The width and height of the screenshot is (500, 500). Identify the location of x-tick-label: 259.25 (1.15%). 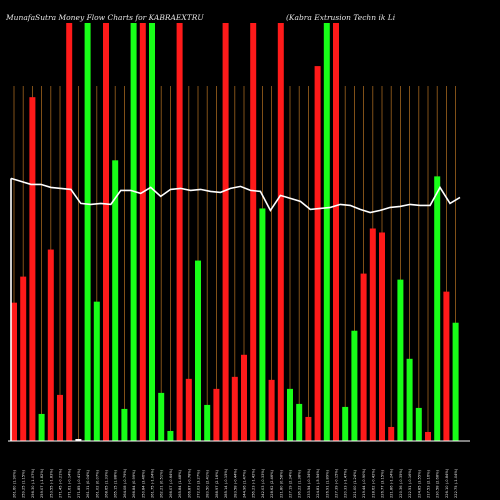
(24, 483).